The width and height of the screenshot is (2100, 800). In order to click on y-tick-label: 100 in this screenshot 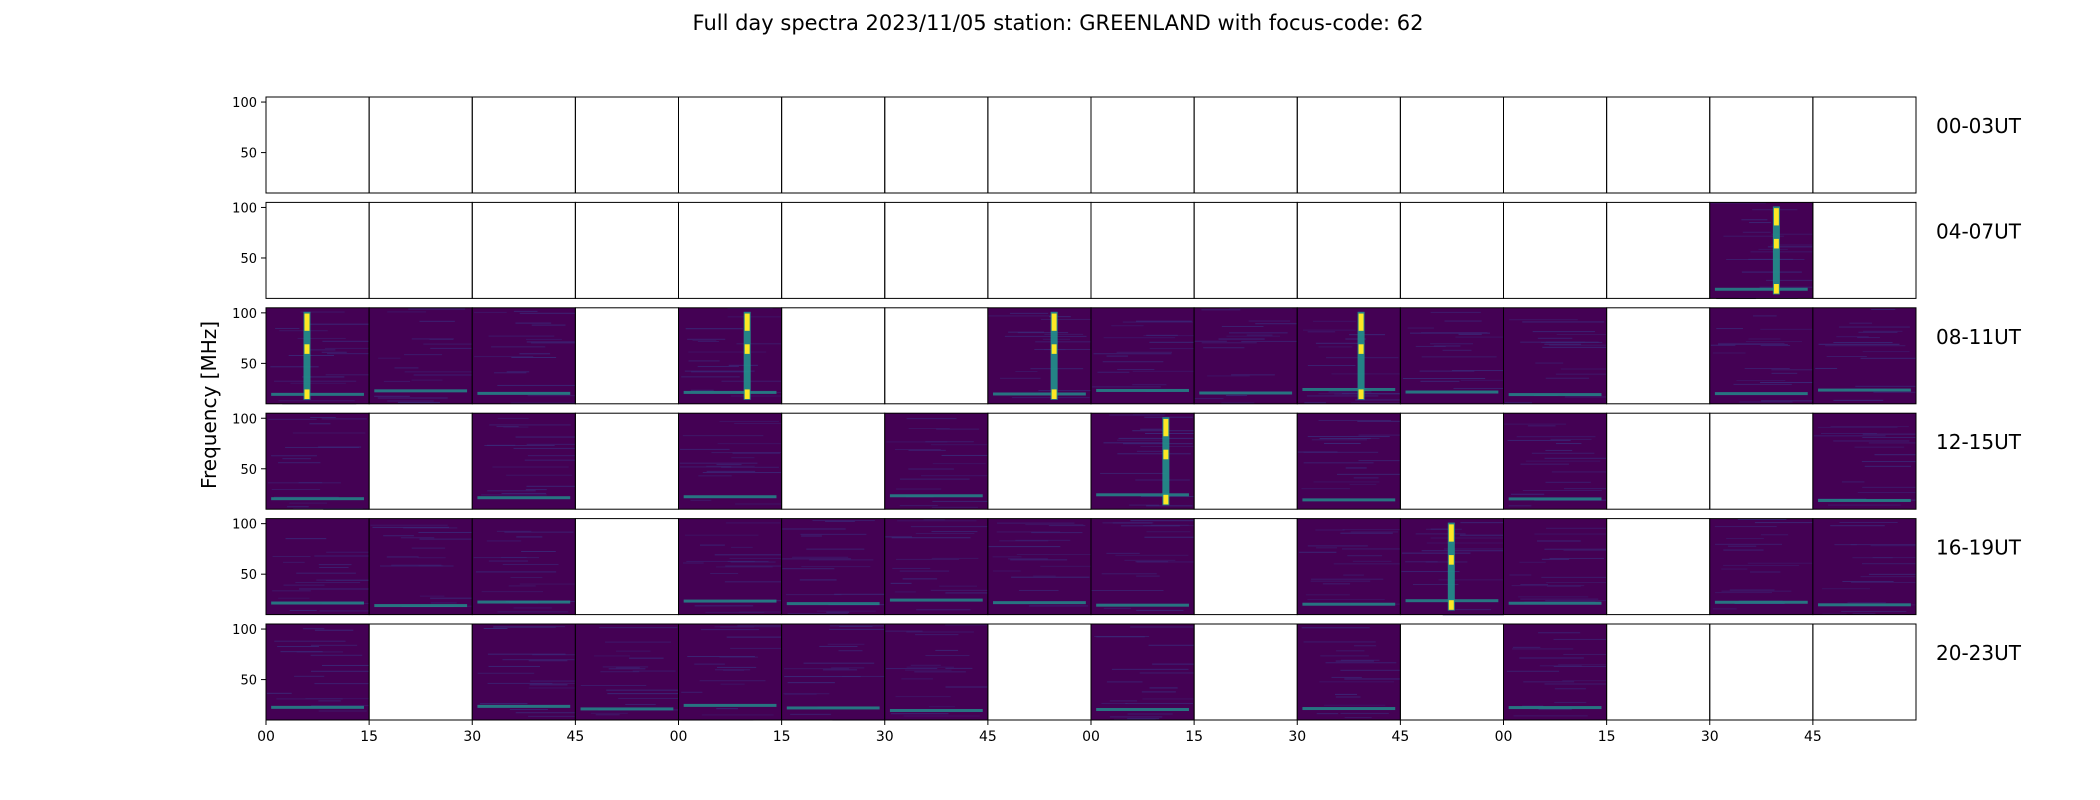, I will do `click(244, 630)`.